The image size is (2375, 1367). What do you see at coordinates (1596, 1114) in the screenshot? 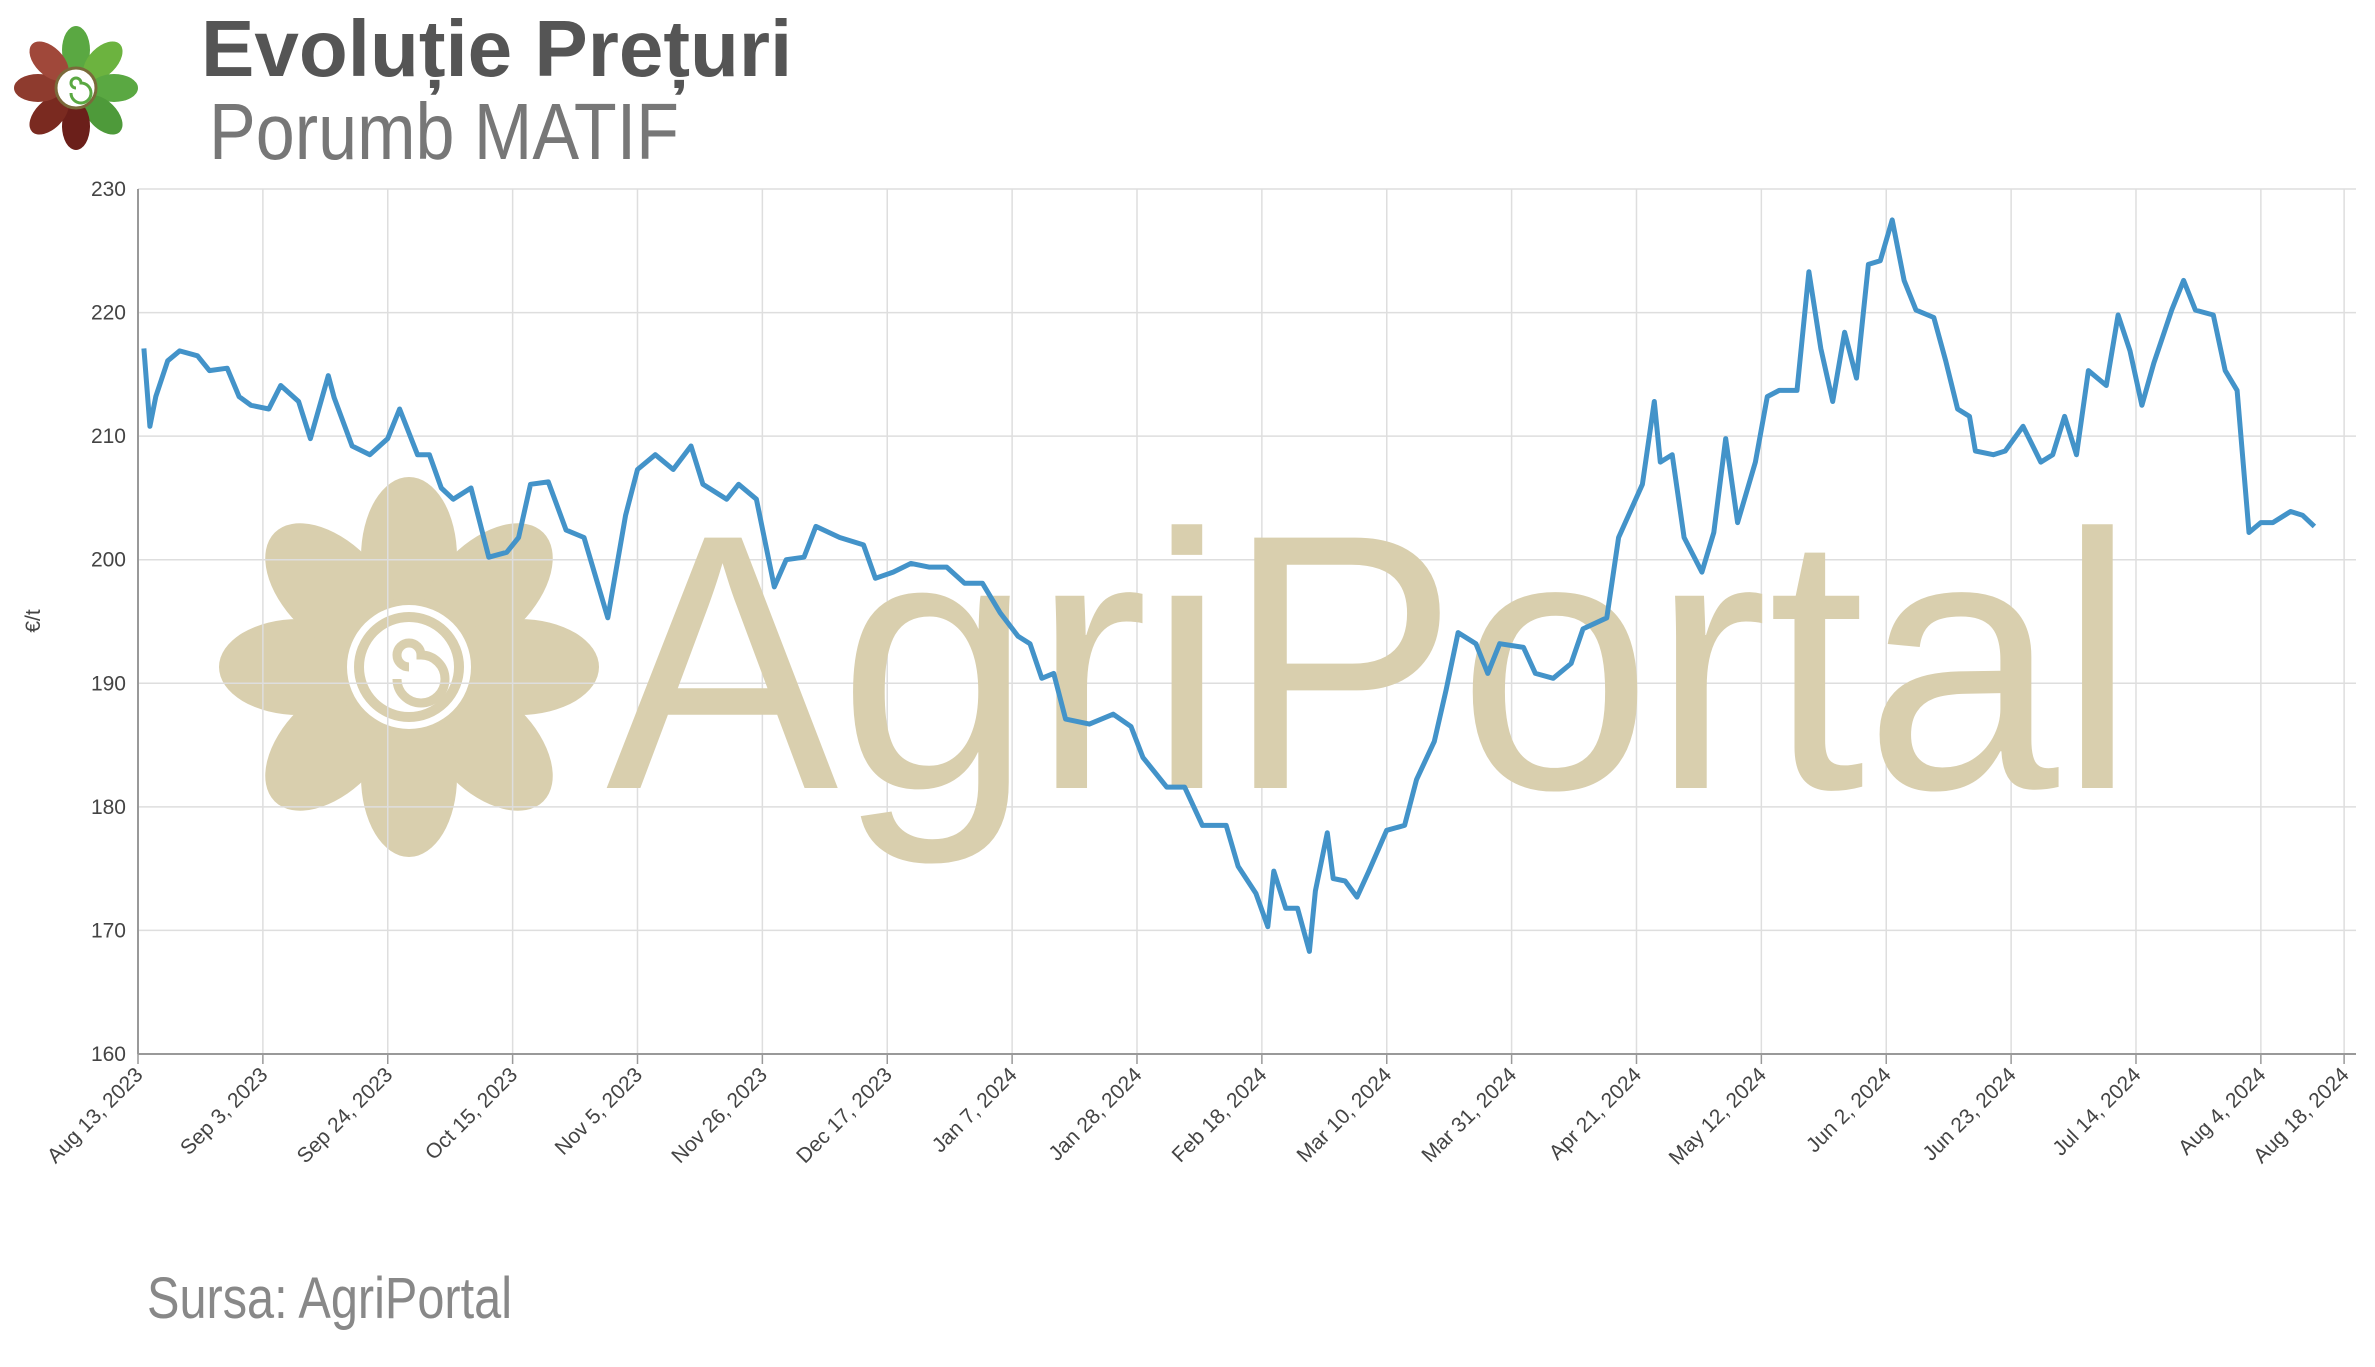
I see `x-tick-label: Apr 21, 2024` at bounding box center [1596, 1114].